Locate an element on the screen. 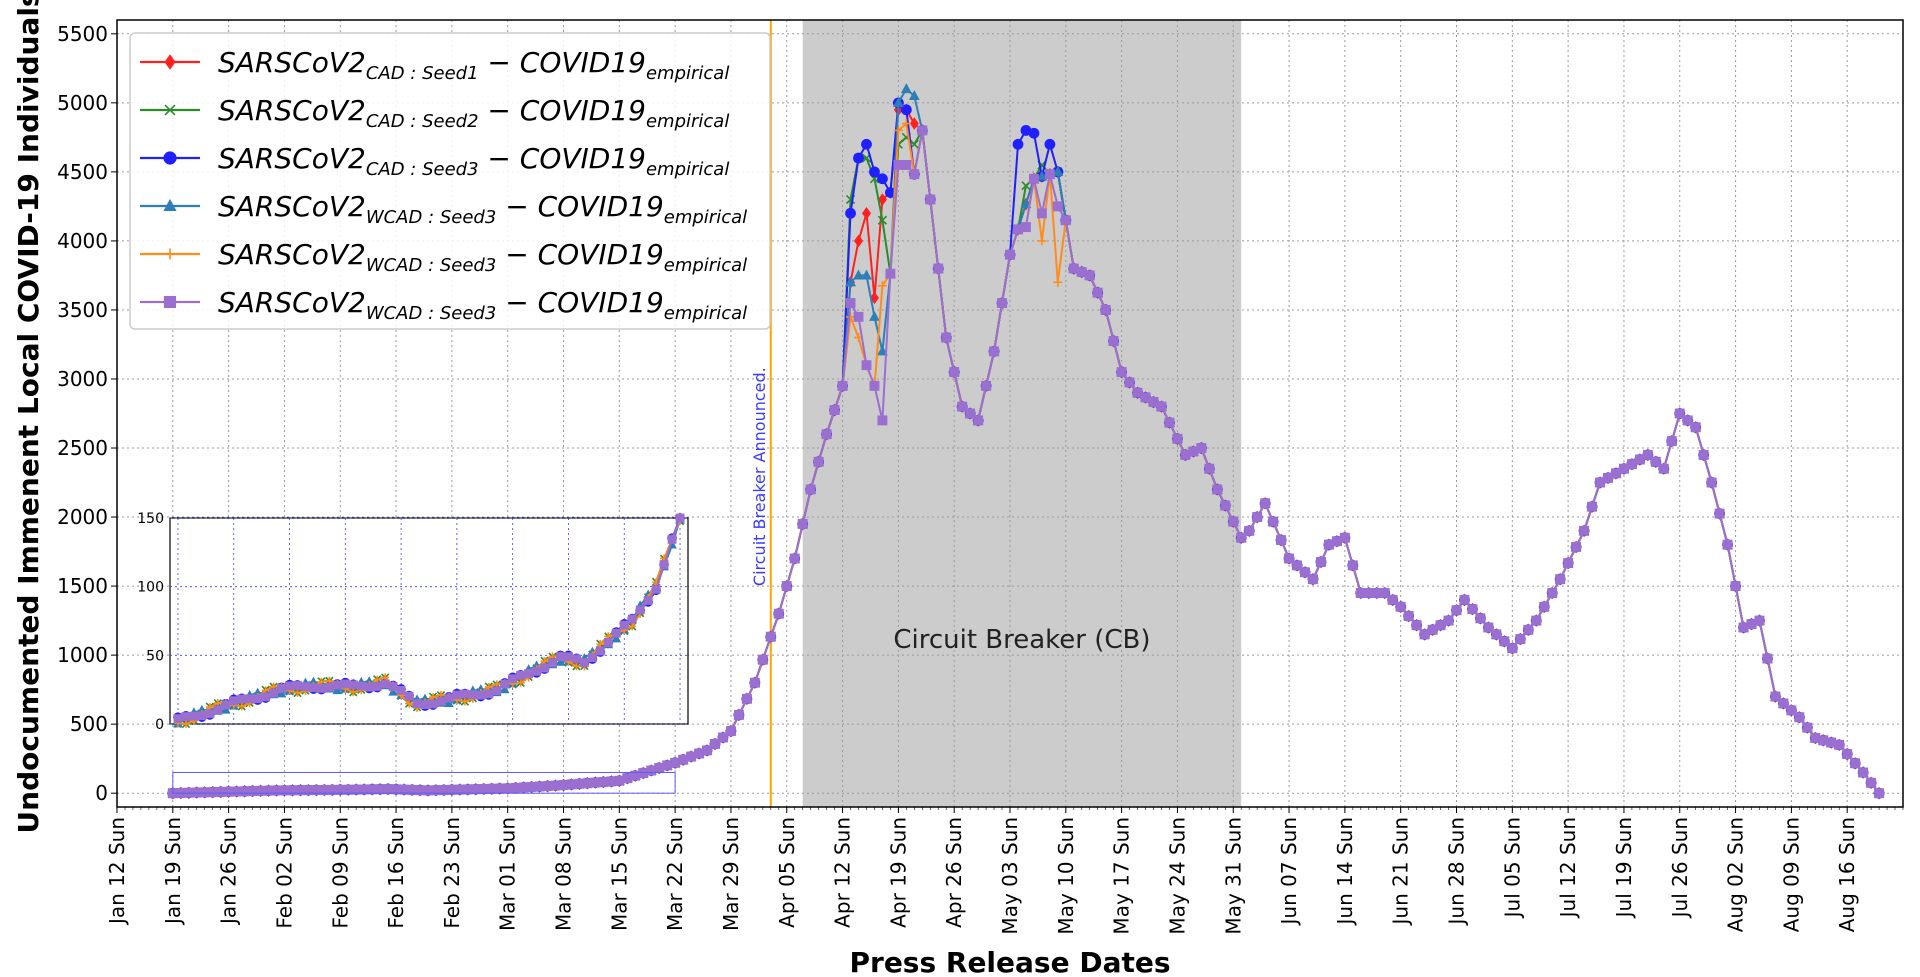  x-tick-label: Mar 15 Sun is located at coordinates (619, 874).